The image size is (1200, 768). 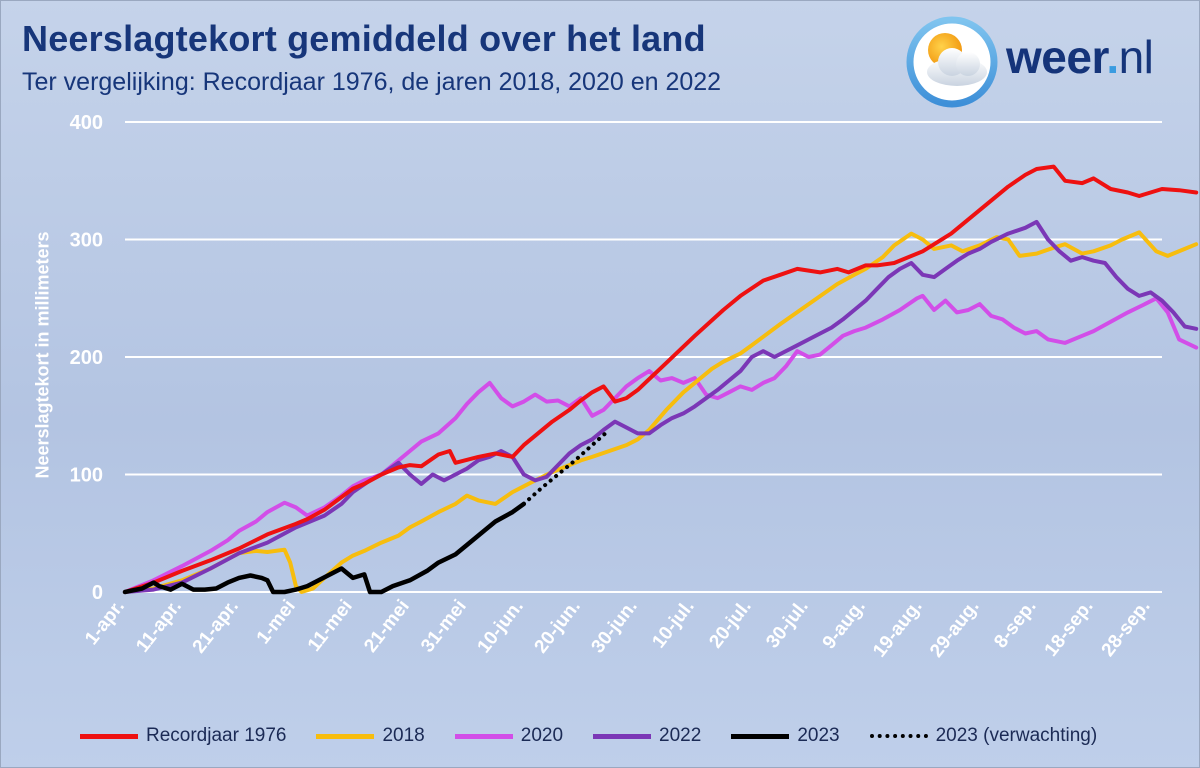 I want to click on series-line-2023, so click(x=324, y=548).